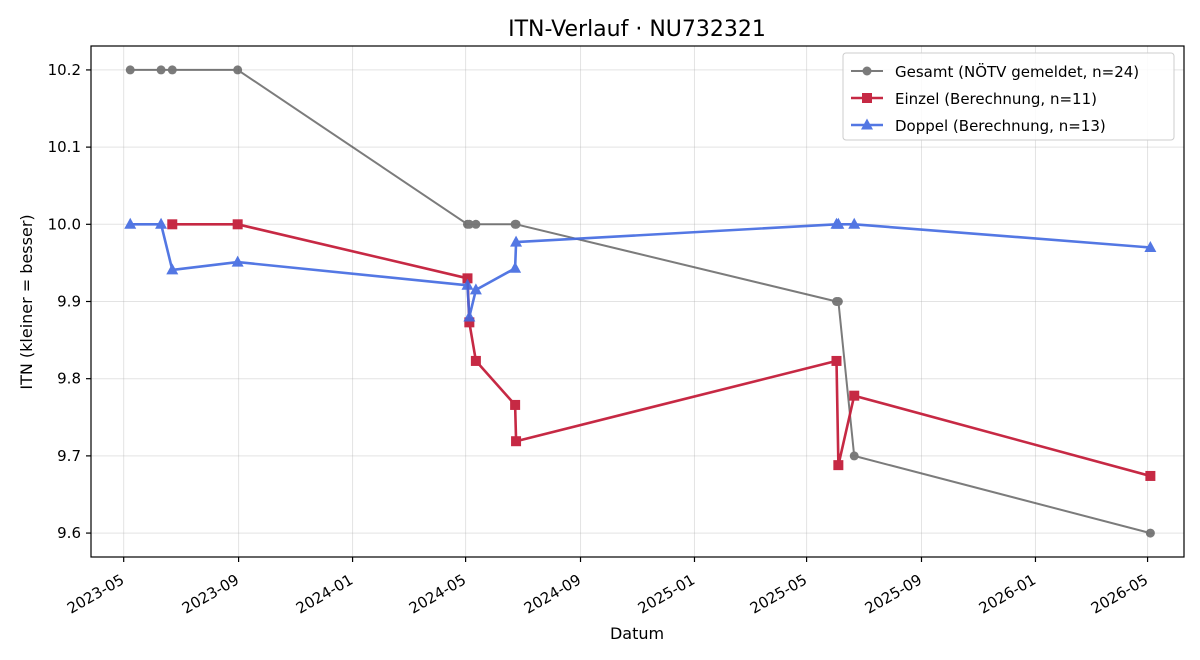 Image resolution: width=1200 pixels, height=660 pixels. I want to click on legend-box, so click(1008, 96).